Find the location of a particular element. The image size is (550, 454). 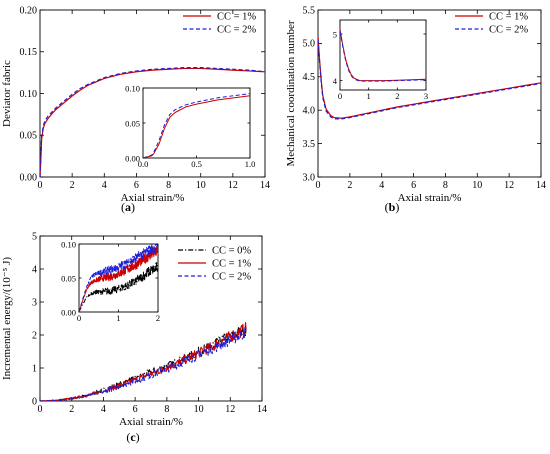

legend-b: CC = 1% CC = 2% is located at coordinates (491, 24).